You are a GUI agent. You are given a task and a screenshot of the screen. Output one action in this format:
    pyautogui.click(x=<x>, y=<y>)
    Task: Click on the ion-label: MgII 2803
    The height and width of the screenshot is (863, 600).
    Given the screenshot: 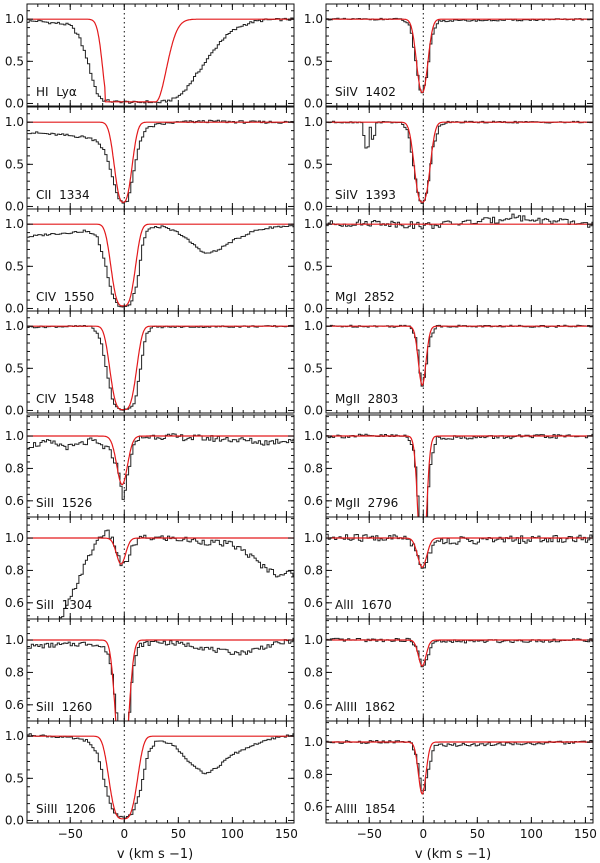 What is the action you would take?
    pyautogui.click(x=366, y=399)
    